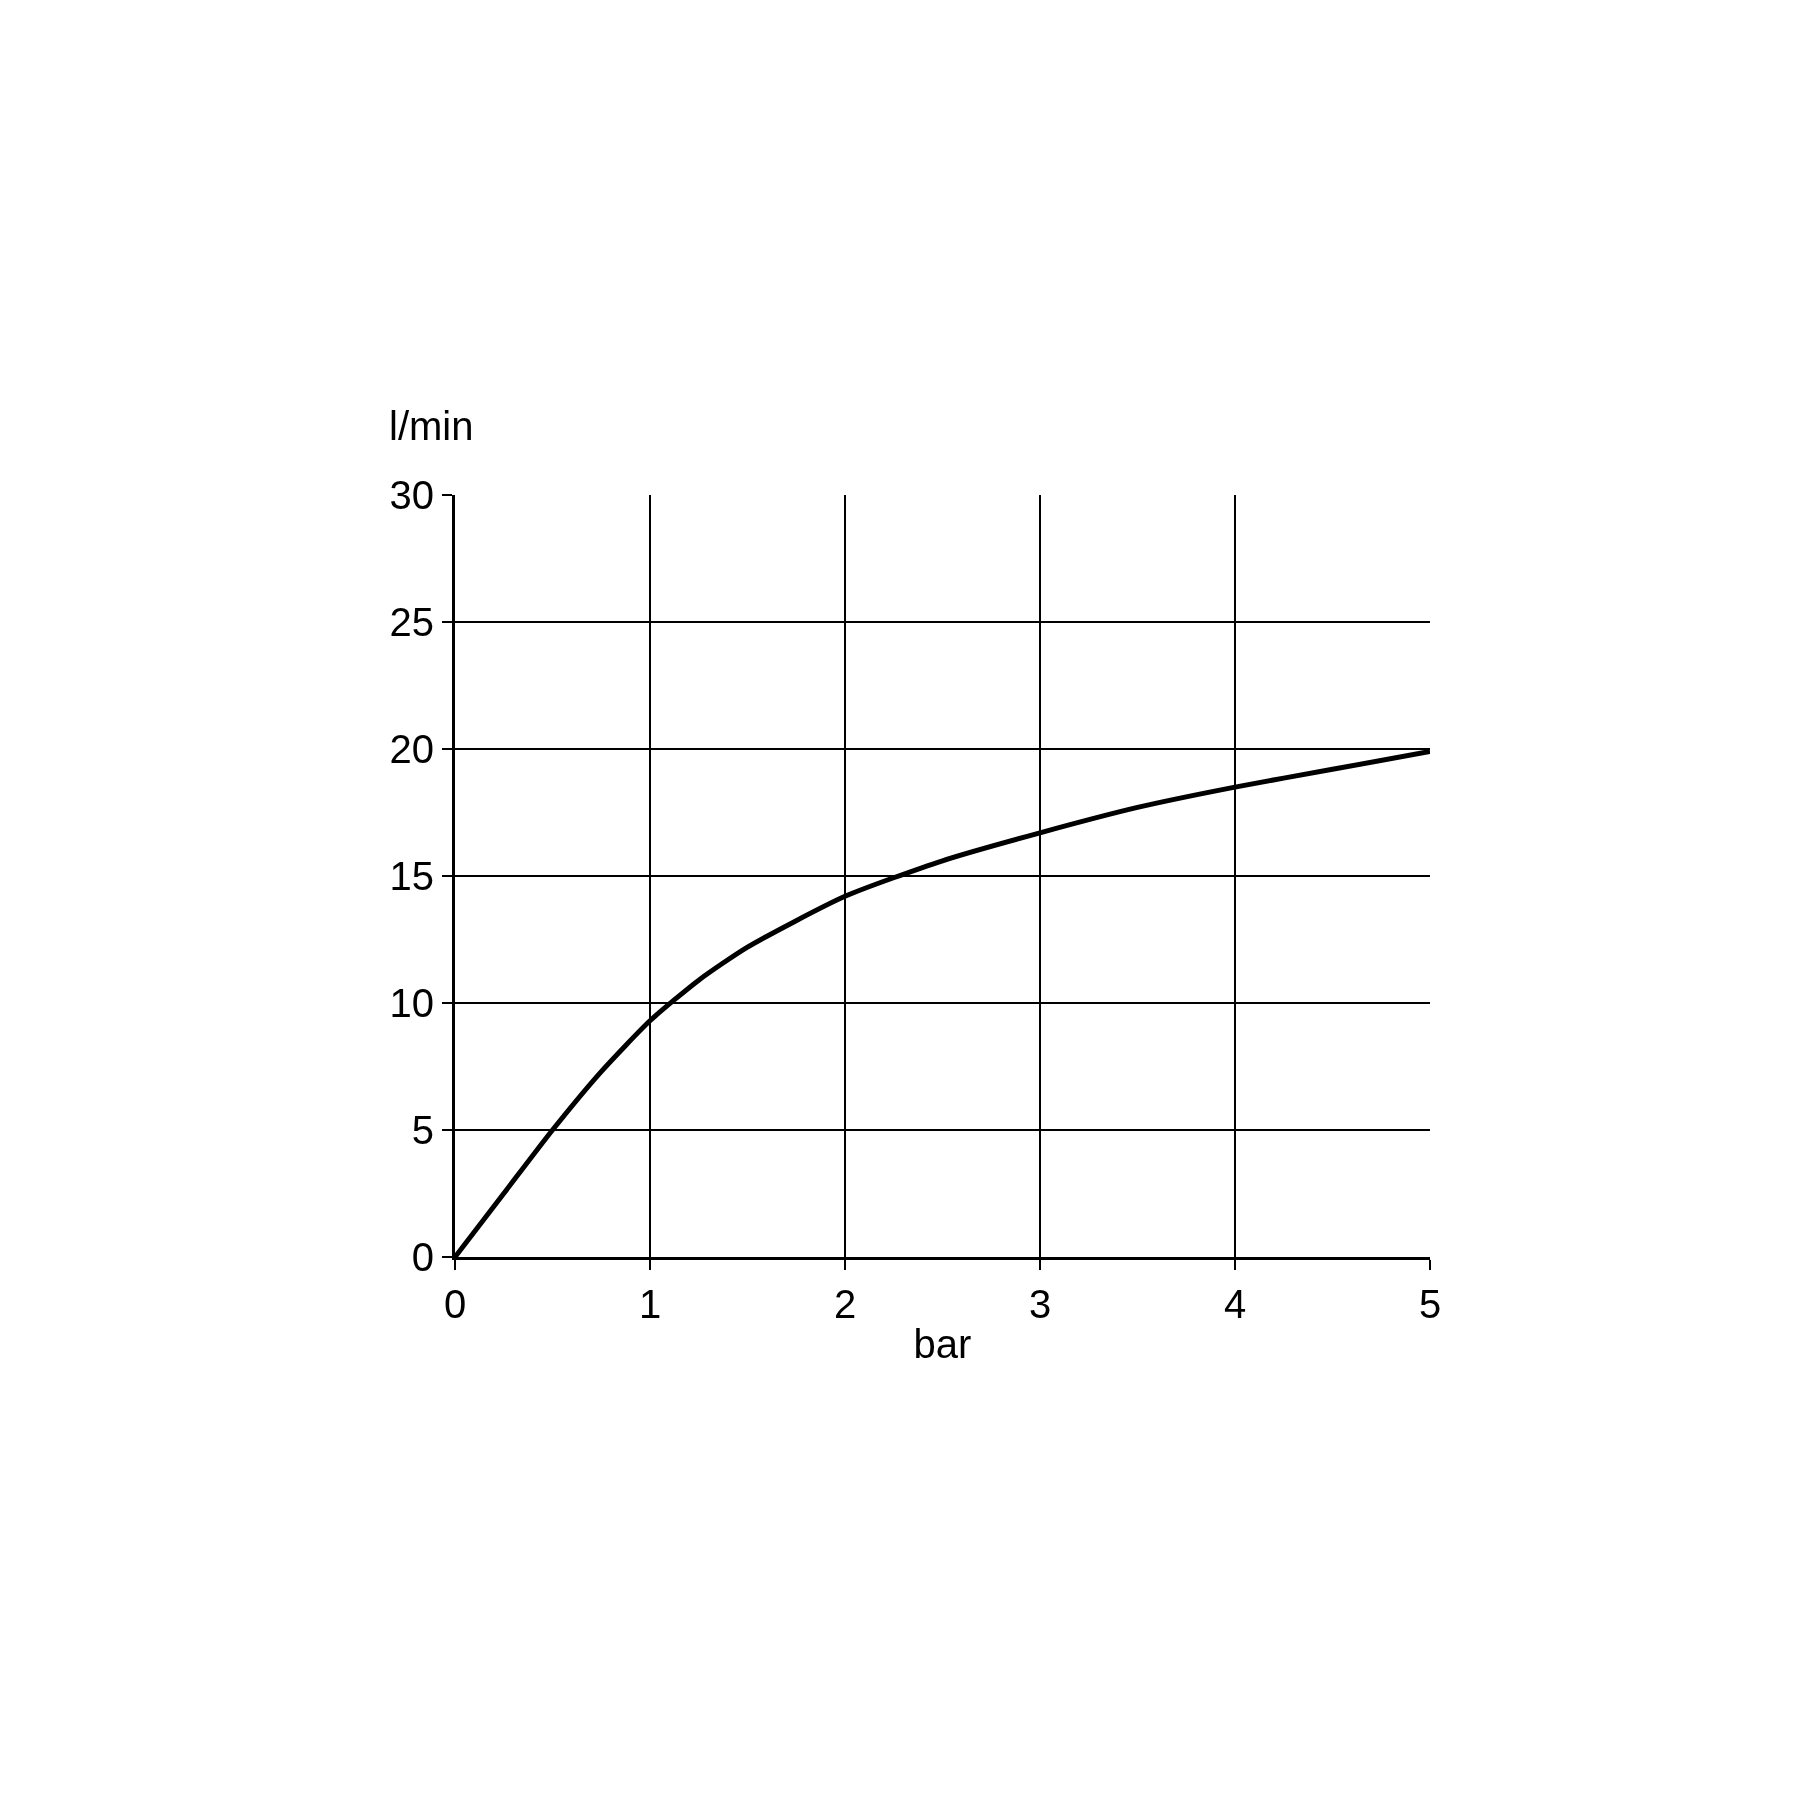  Describe the element at coordinates (455, 1304) in the screenshot. I see `x-tick-label: 0` at that location.